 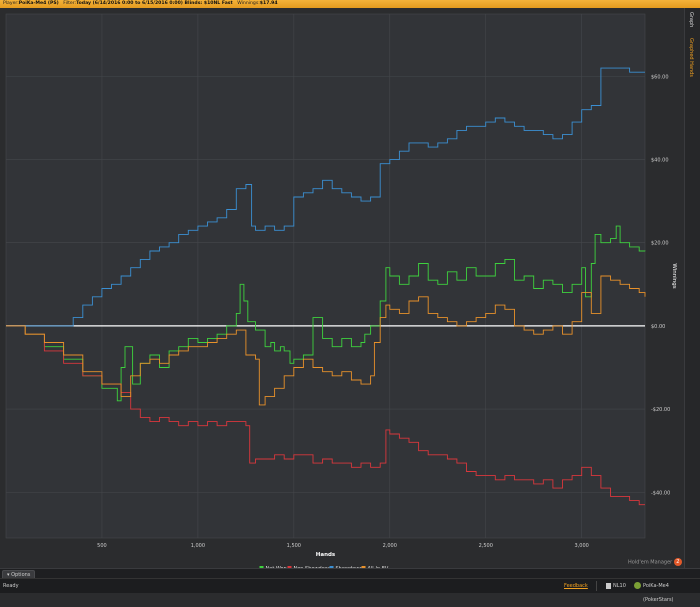 I want to click on x-axis-label: Hands, so click(x=326, y=555).